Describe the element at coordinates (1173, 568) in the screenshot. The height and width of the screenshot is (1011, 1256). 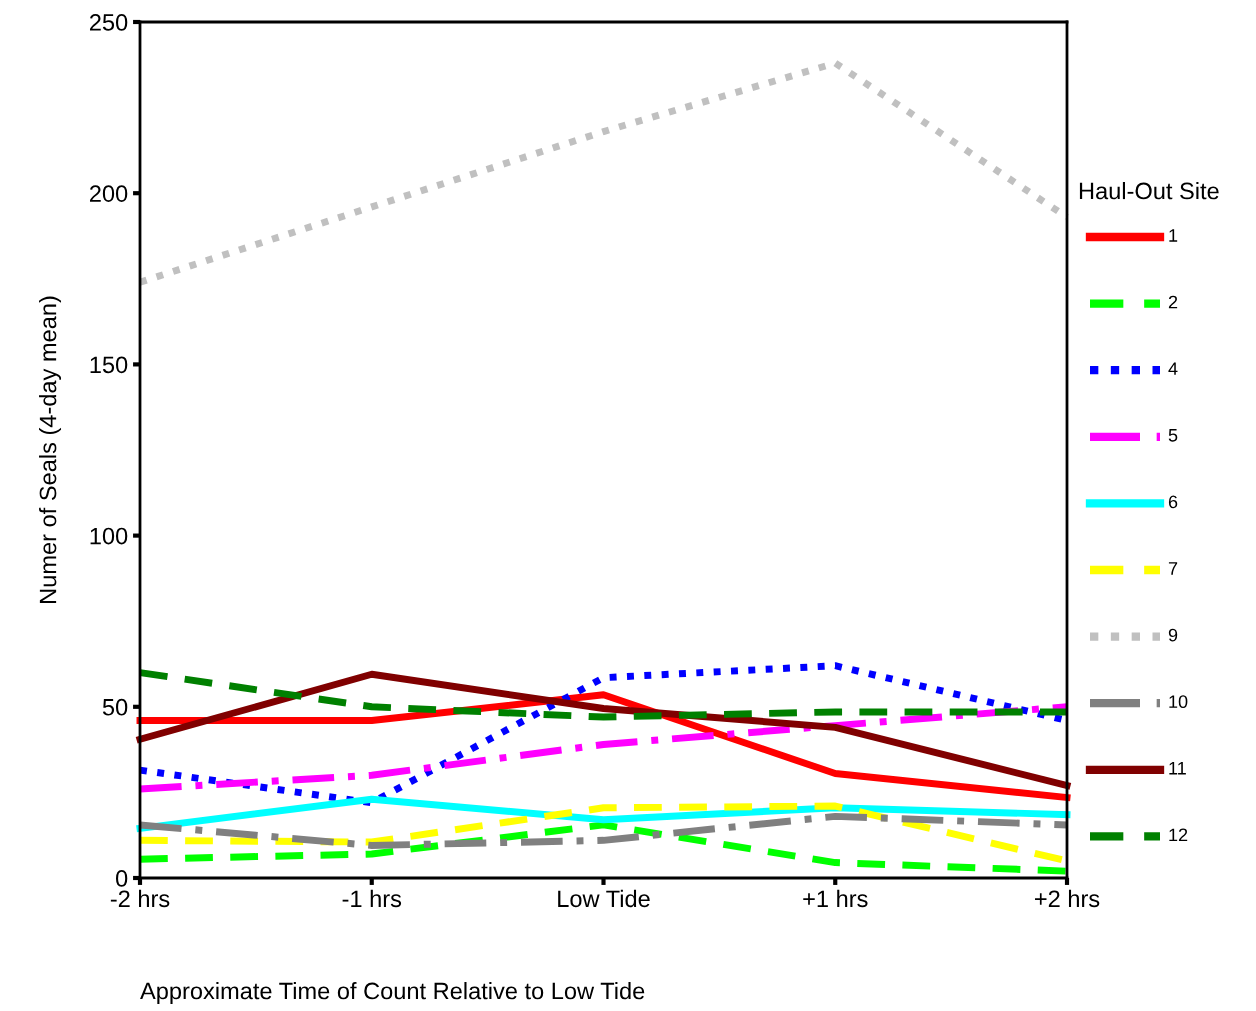
I see `legend-label: 7` at that location.